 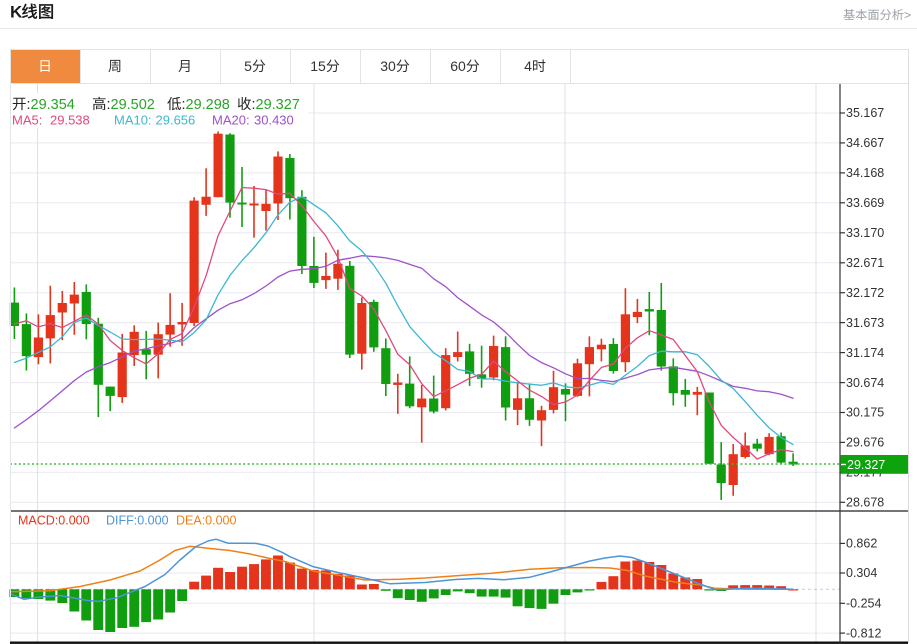 What do you see at coordinates (865, 203) in the screenshot?
I see `svg-text: 33.669` at bounding box center [865, 203].